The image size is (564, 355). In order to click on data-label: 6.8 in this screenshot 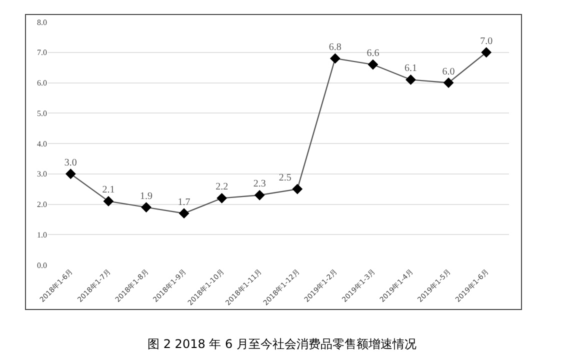, I will do `click(335, 47)`.